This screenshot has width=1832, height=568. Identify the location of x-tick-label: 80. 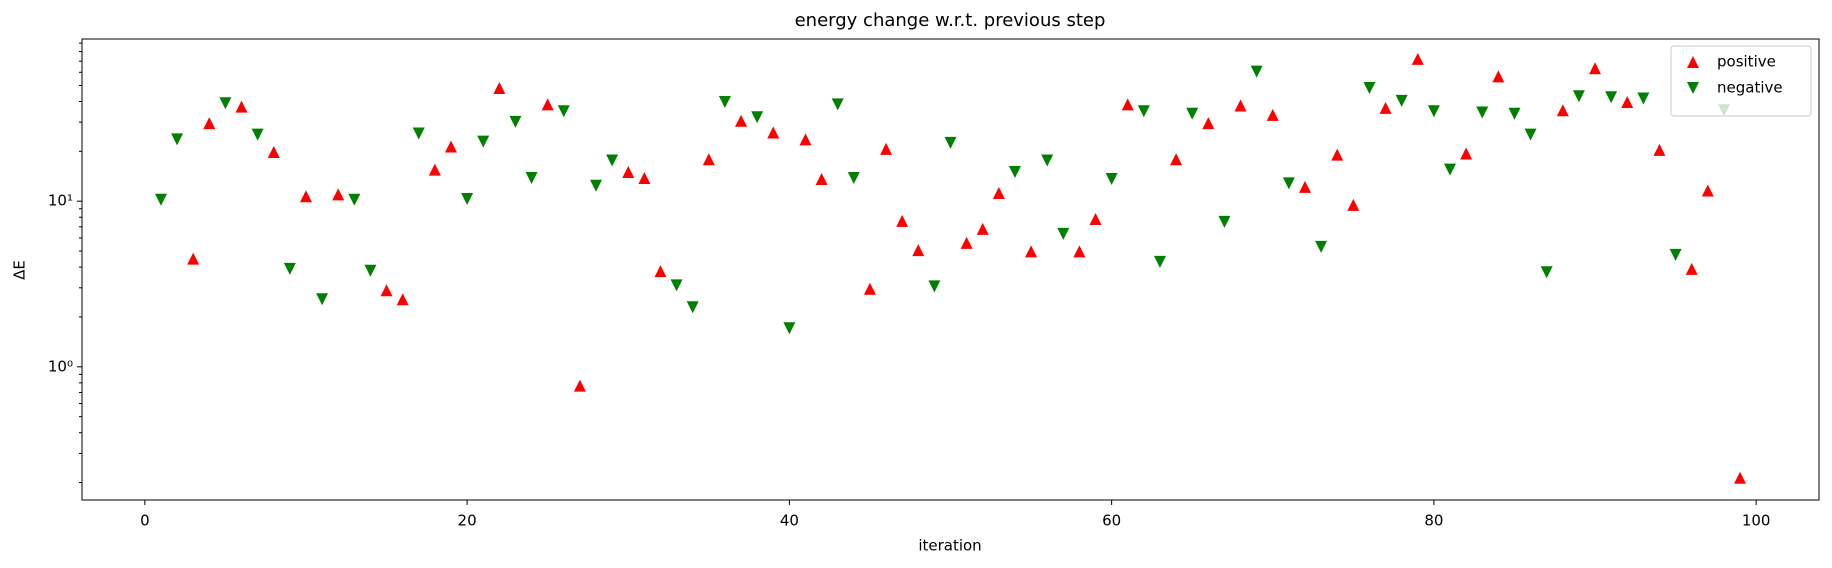
(1433, 521).